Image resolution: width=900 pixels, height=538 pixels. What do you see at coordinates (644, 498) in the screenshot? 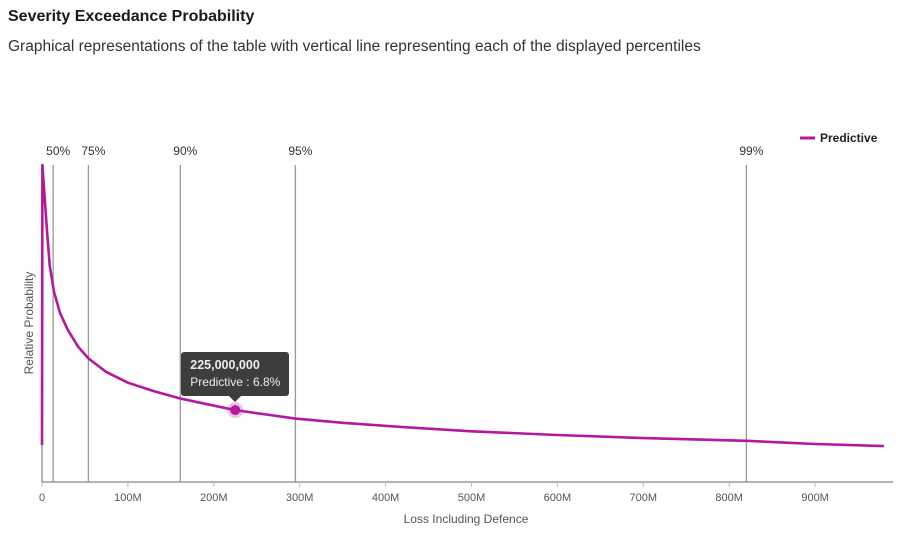
I see `x-tick-label: 700M` at bounding box center [644, 498].